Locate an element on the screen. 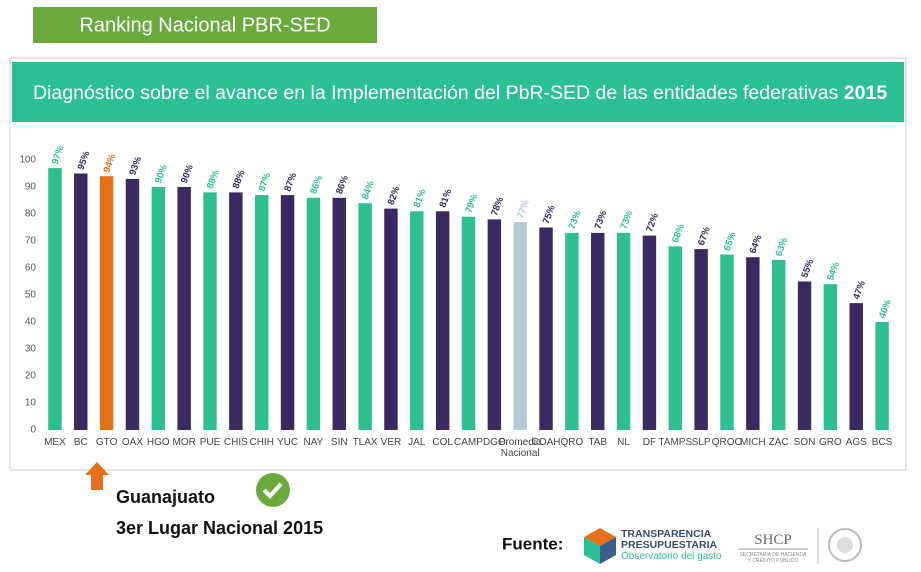 The height and width of the screenshot is (572, 921). callout-line: 3er Lugar Nacional 2015 is located at coordinates (219, 528).